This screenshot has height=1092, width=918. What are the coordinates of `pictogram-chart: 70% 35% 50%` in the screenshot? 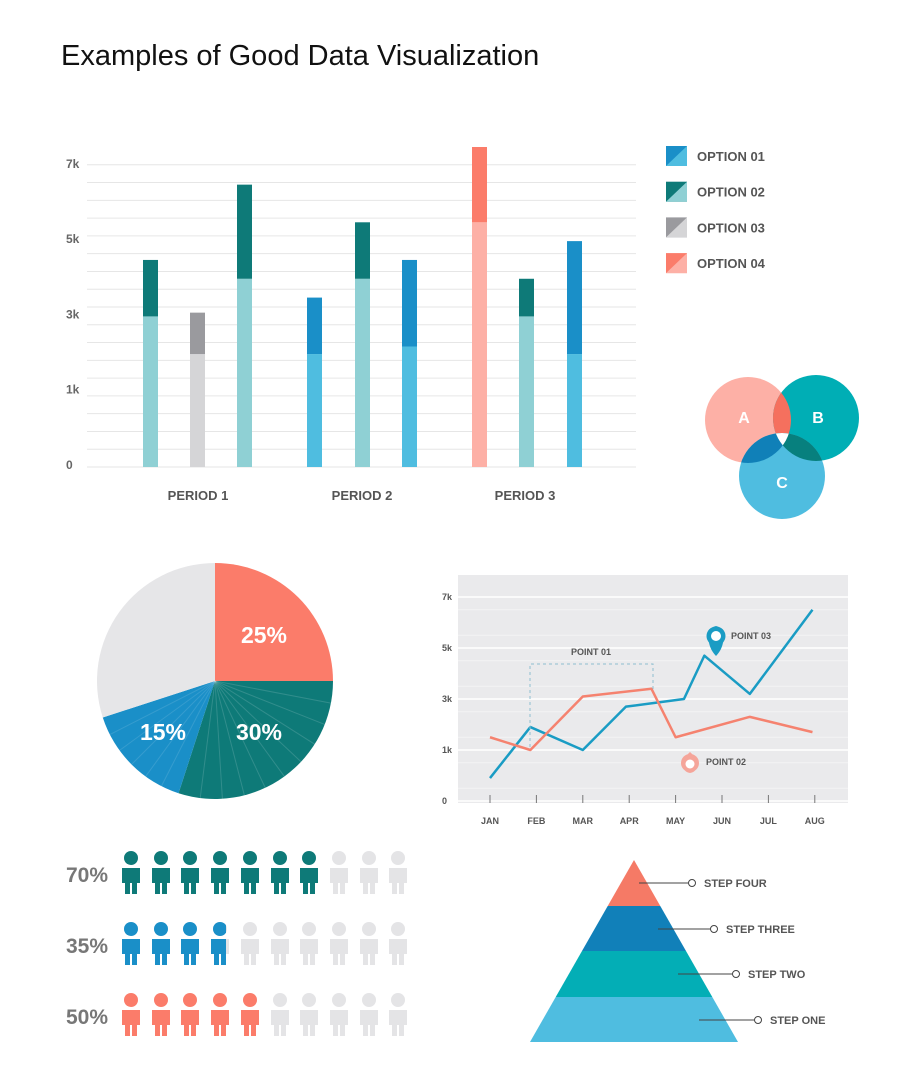 It's located at (236, 943).